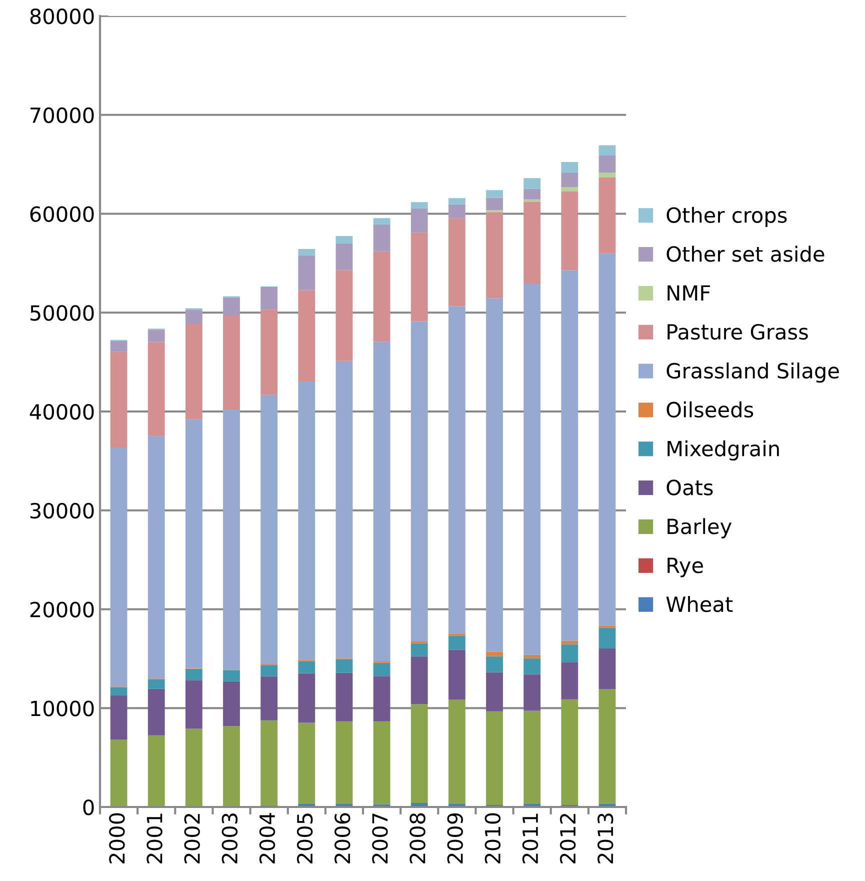  What do you see at coordinates (62, 510) in the screenshot?
I see `y-tick-label: 30000` at bounding box center [62, 510].